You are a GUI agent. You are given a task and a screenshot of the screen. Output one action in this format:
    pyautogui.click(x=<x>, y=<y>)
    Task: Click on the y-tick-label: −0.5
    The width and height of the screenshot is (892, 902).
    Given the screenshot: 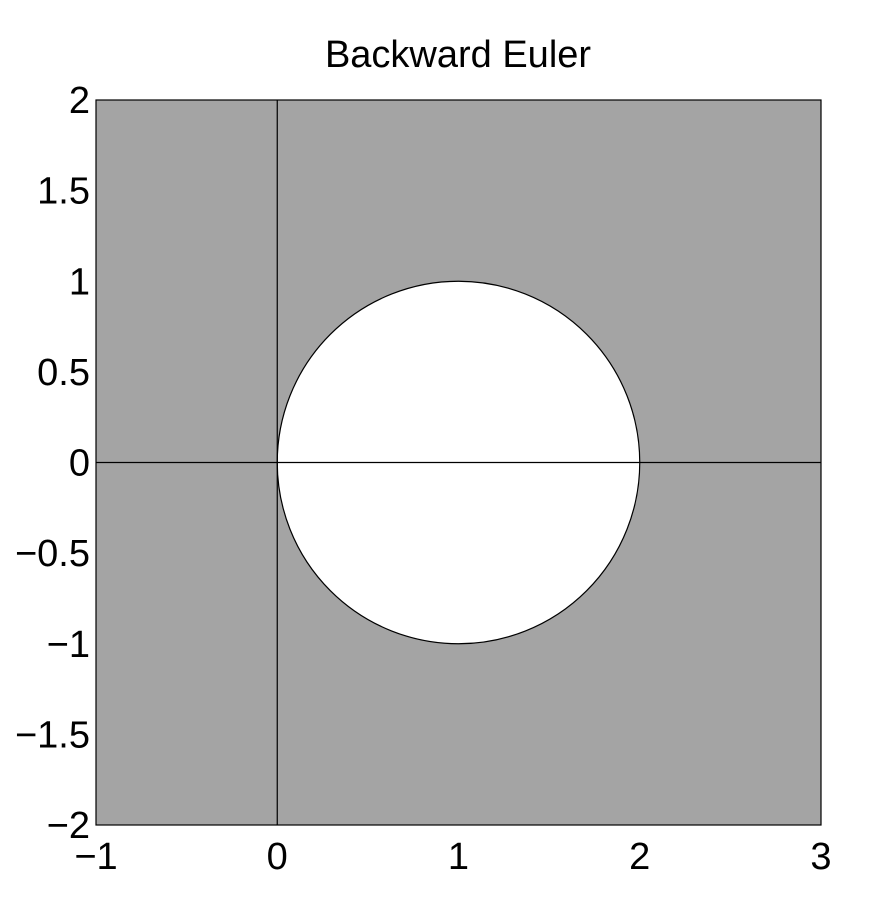 What is the action you would take?
    pyautogui.click(x=52, y=554)
    